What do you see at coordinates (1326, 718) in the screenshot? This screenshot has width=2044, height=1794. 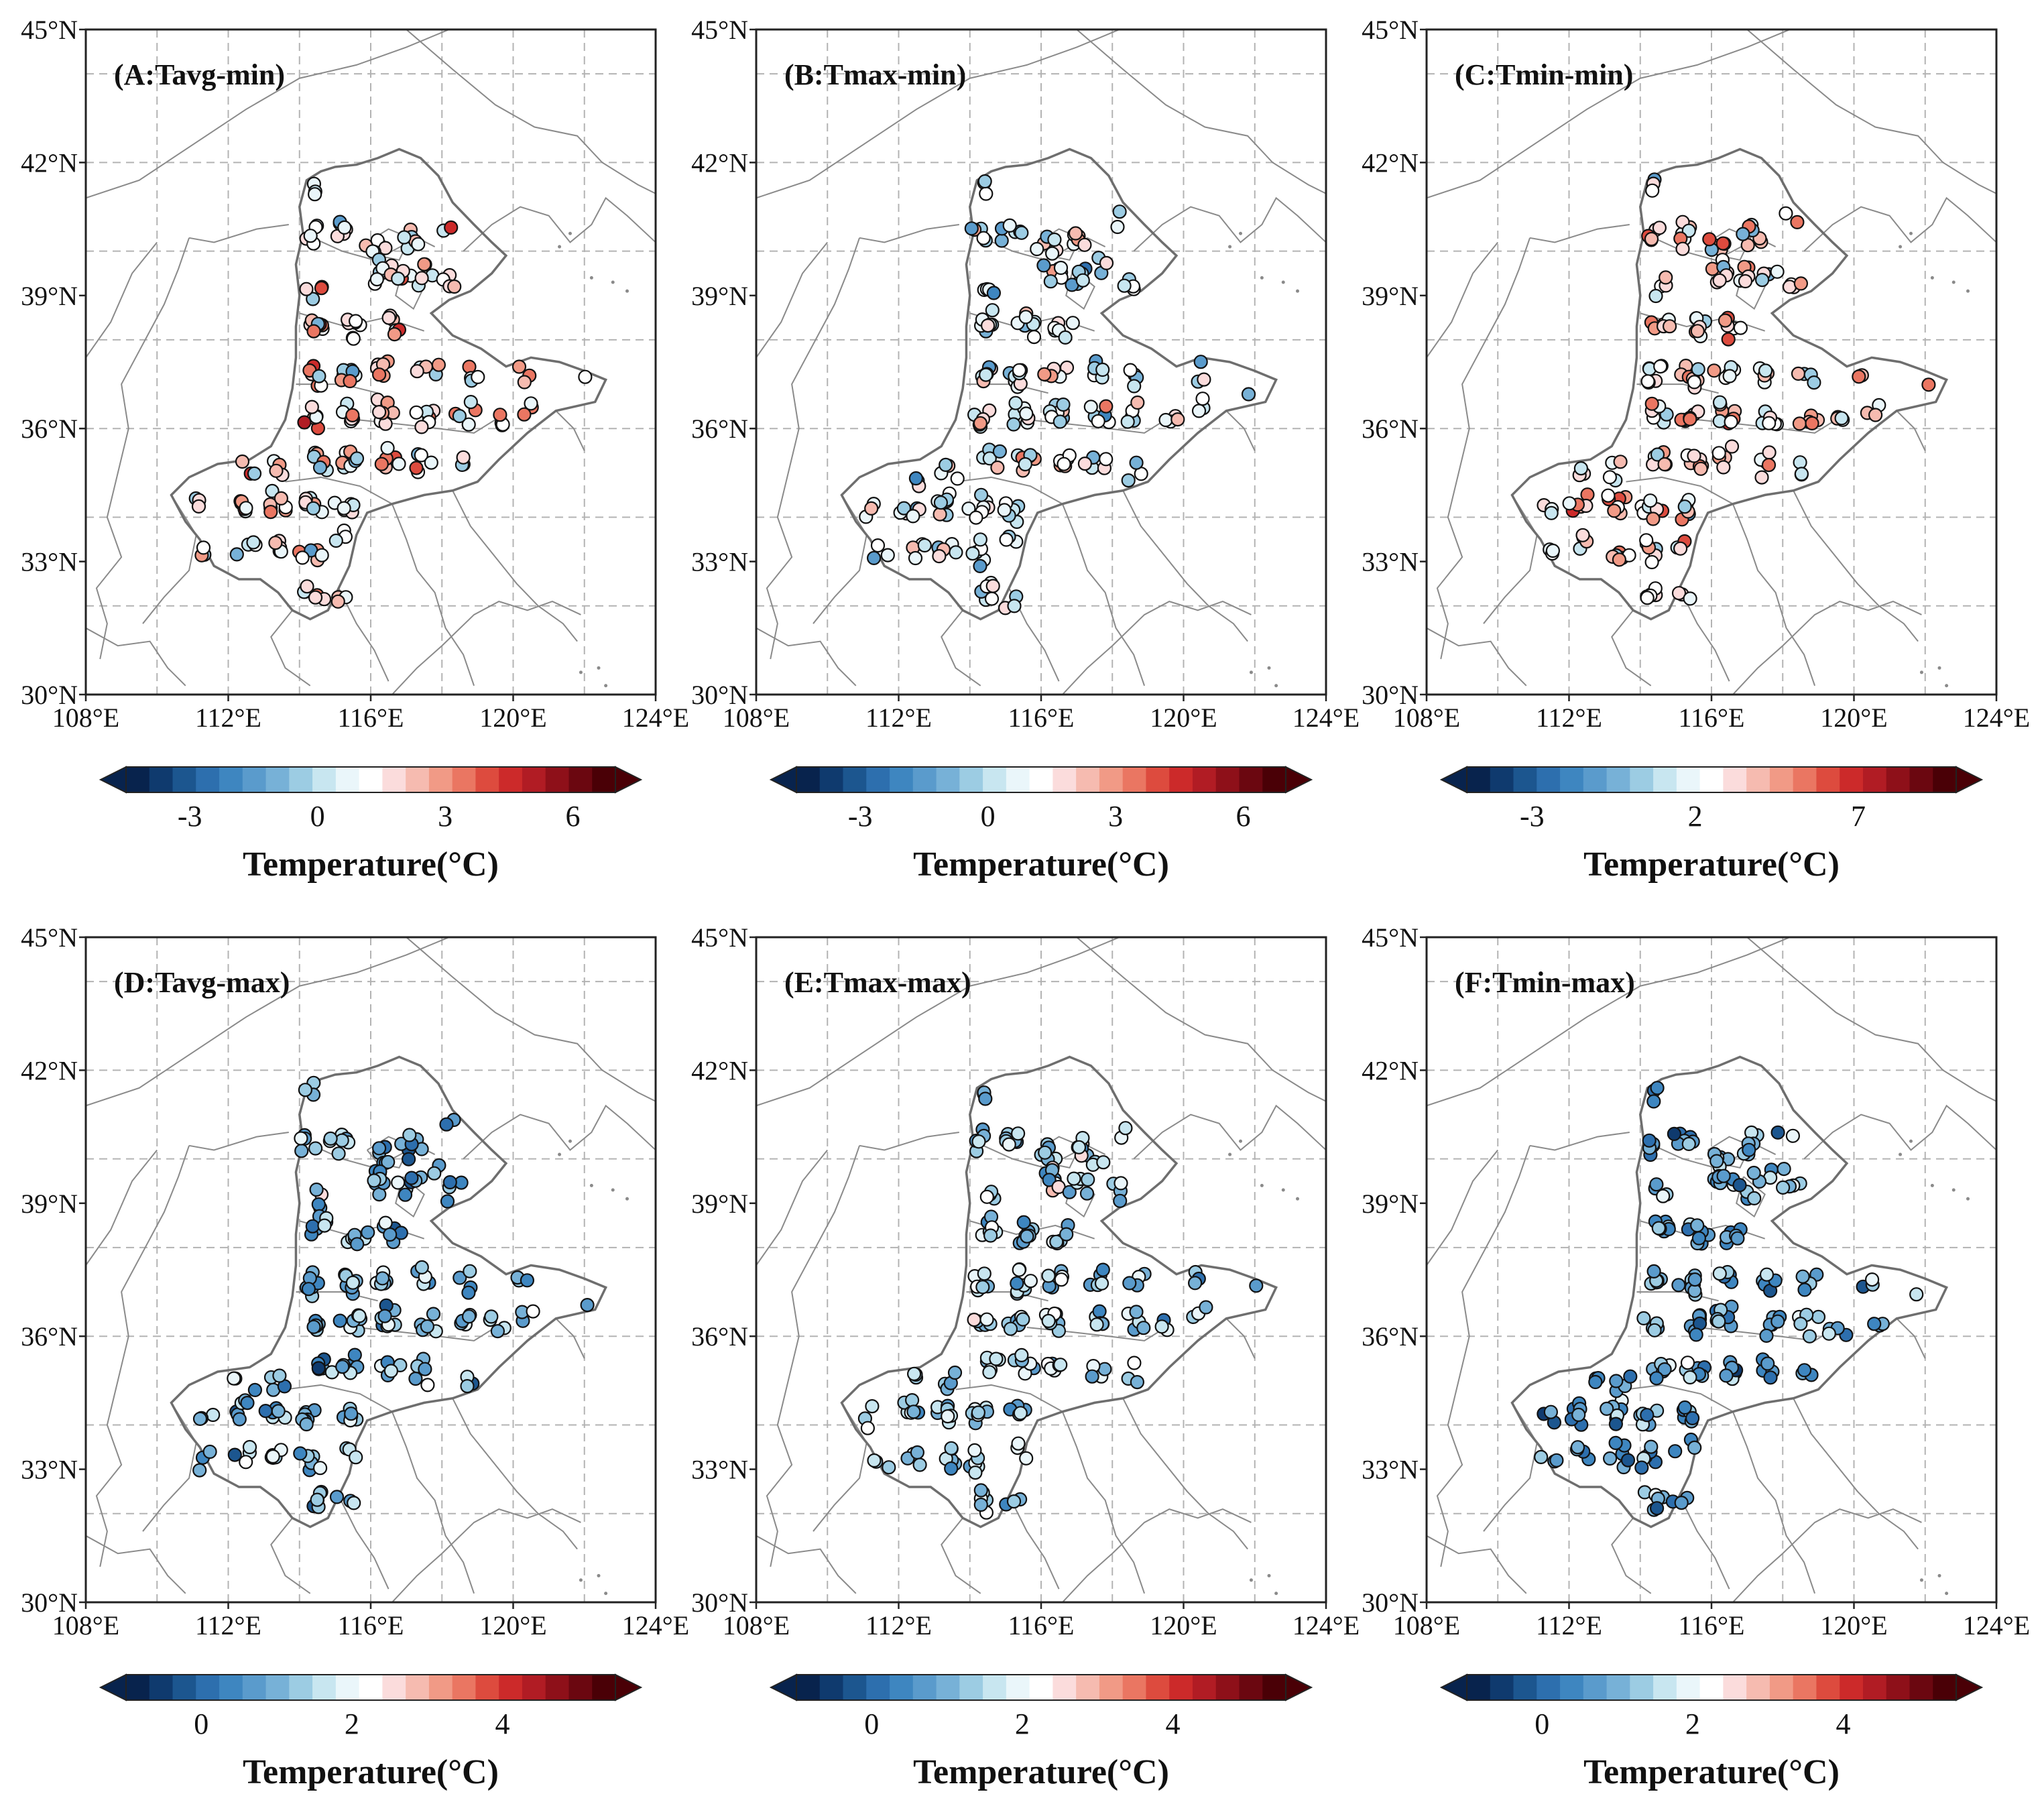 I see `lon-tick-label: 124°E` at bounding box center [1326, 718].